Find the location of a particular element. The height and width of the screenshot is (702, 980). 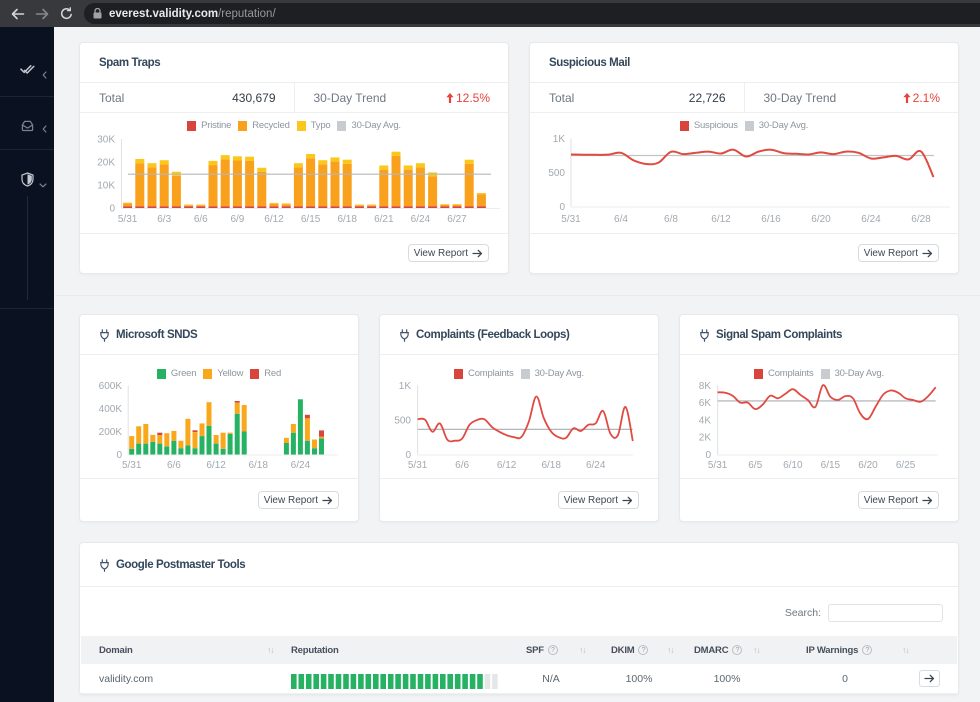

svg-text: 6/5 is located at coordinates (755, 465).